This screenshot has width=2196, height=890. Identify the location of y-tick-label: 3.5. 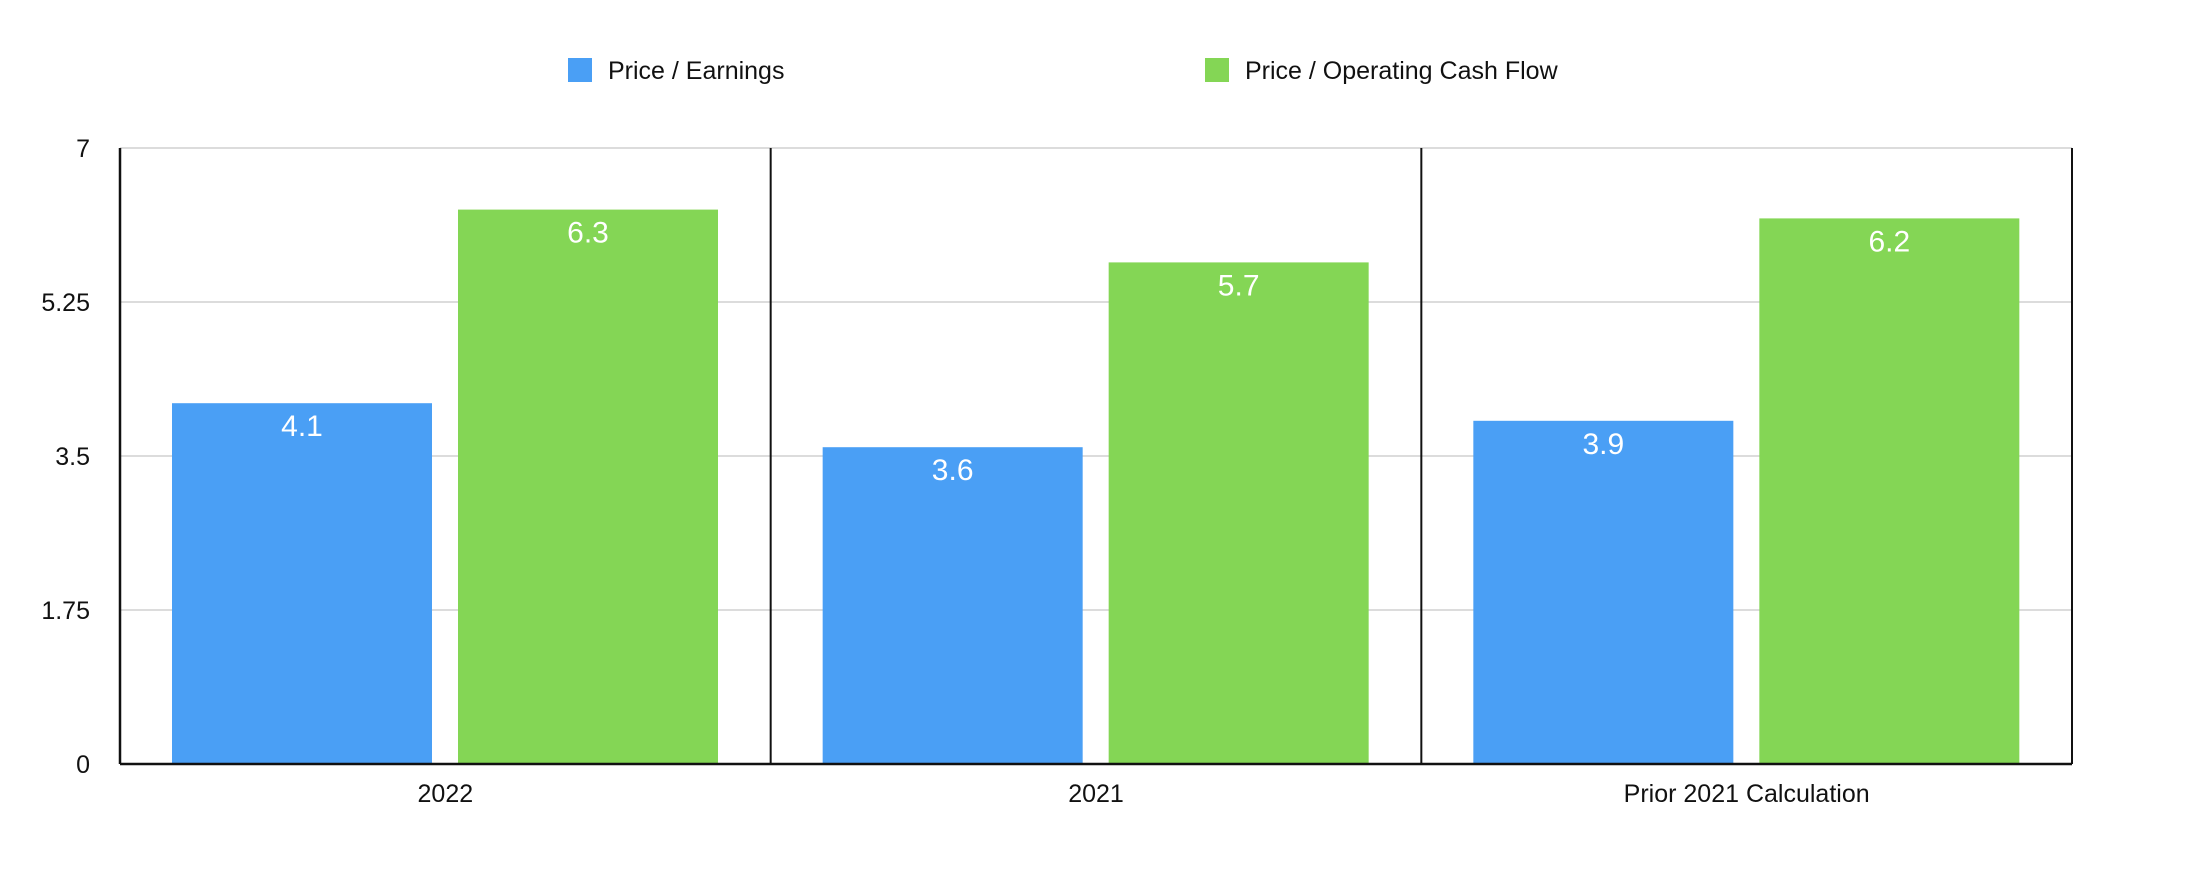
(72, 457).